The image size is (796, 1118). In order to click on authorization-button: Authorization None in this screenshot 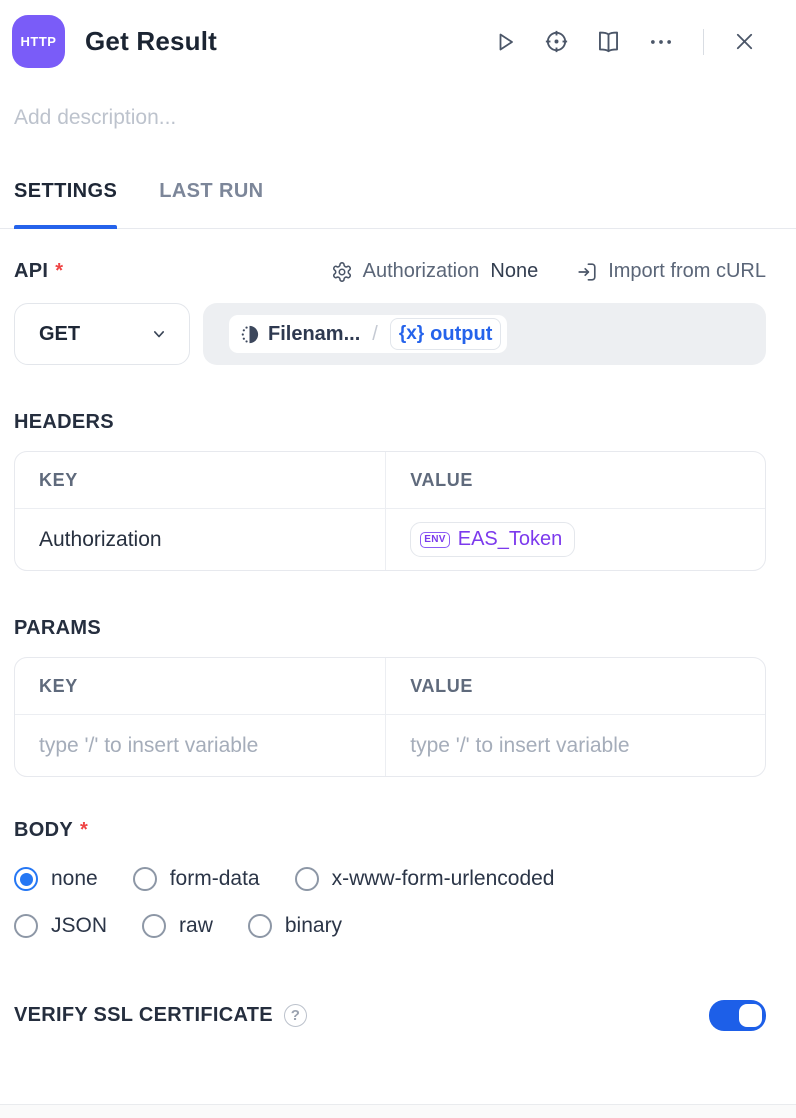, I will do `click(435, 271)`.